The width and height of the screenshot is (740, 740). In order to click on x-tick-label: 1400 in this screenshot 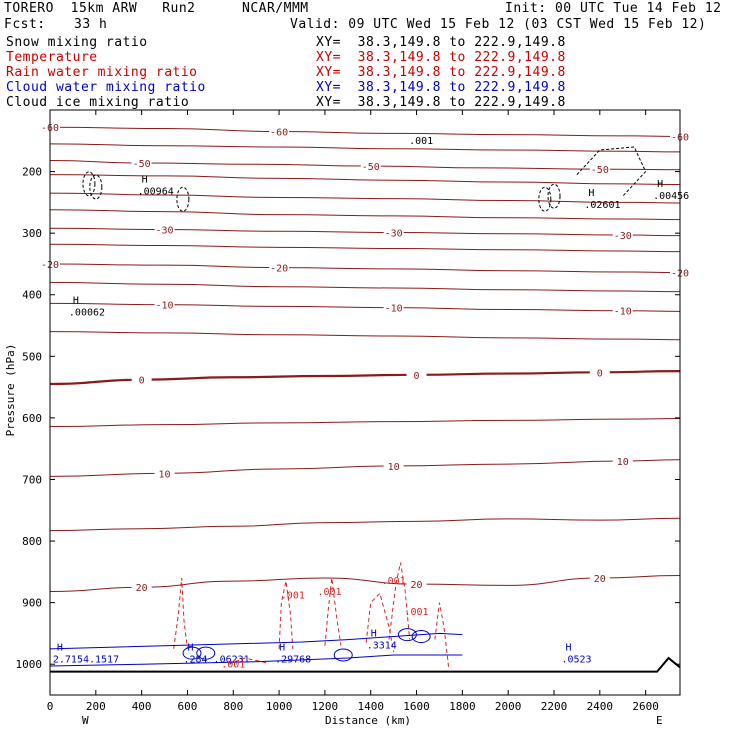, I will do `click(370, 706)`.